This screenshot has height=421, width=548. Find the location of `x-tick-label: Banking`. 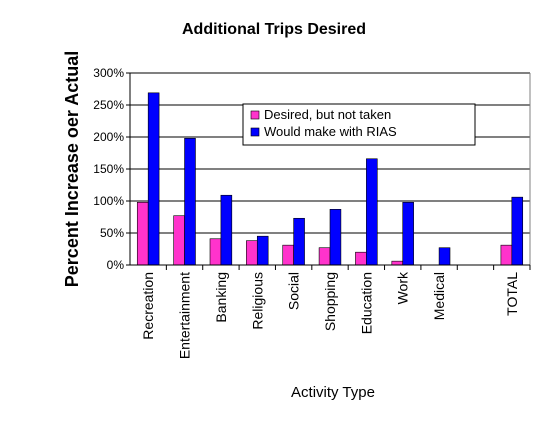

x-tick-label: Banking is located at coordinates (221, 297).